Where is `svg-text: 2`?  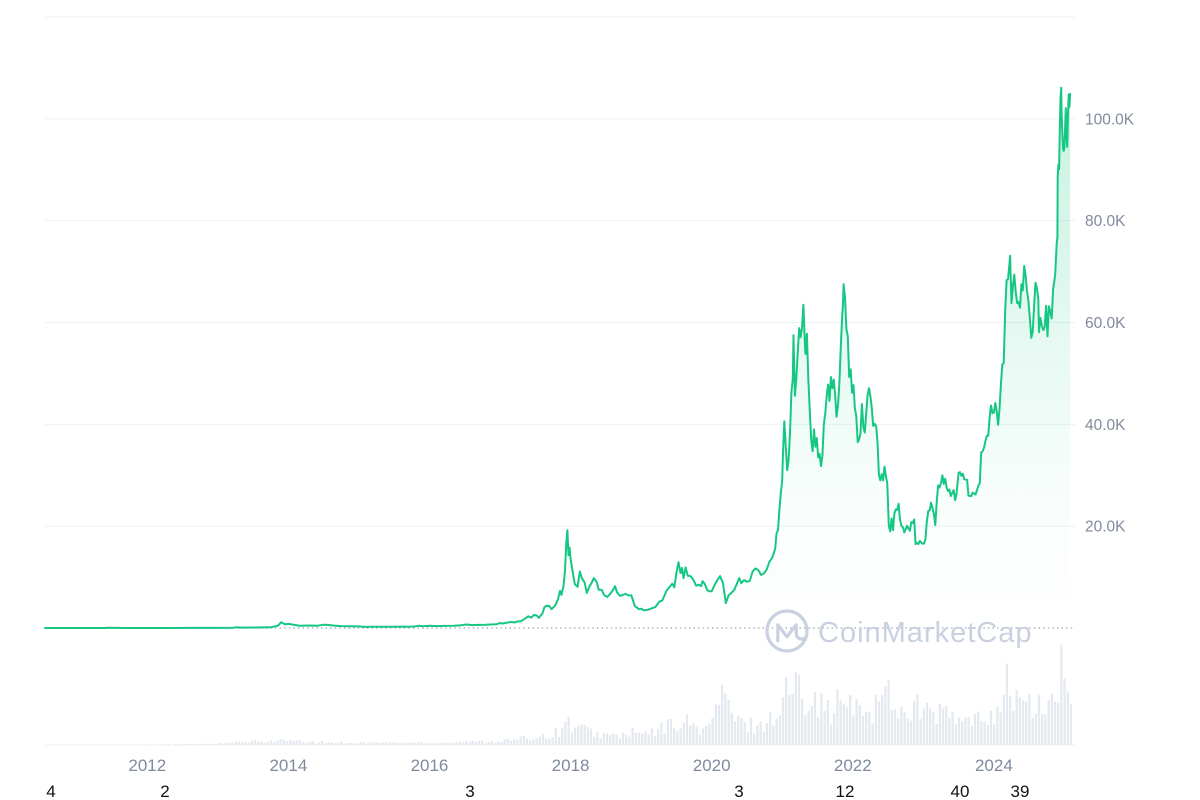
svg-text: 2 is located at coordinates (164, 791).